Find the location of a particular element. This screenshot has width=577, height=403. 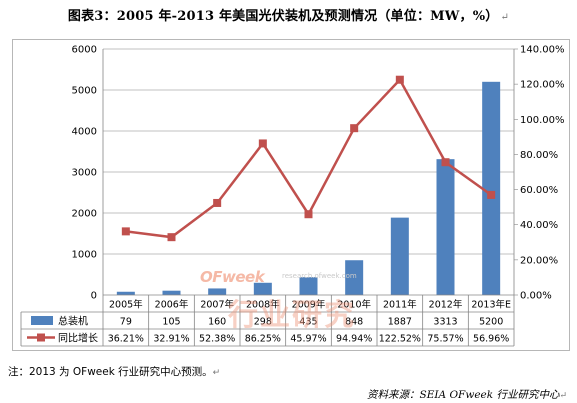

source-citation: 资料来源：SEIA OFweek 行业研究中心↵ is located at coordinates (467, 394).